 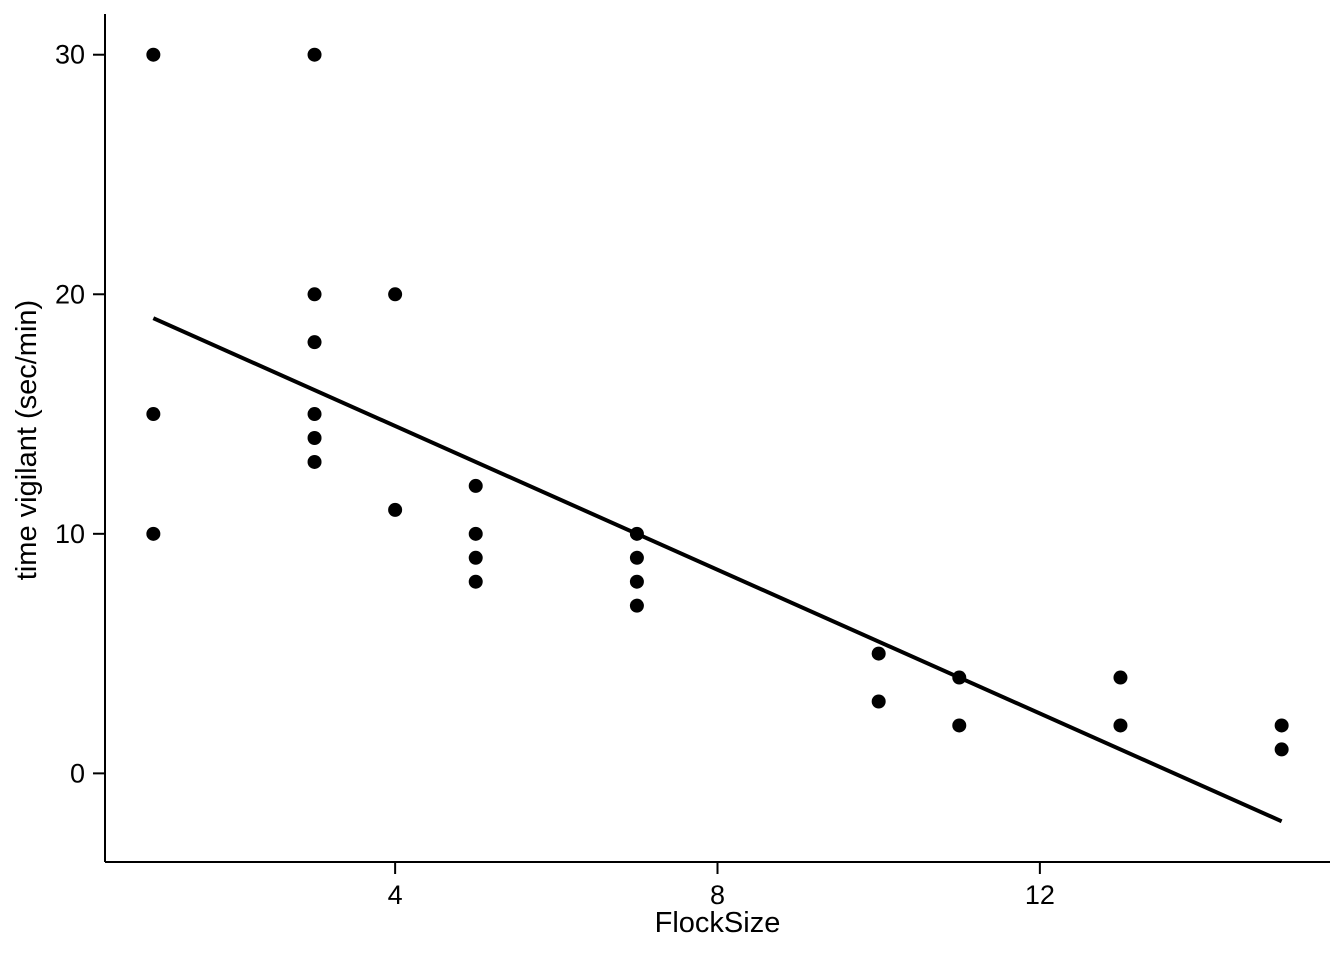 I want to click on x-tick-label: 8, so click(x=717, y=895).